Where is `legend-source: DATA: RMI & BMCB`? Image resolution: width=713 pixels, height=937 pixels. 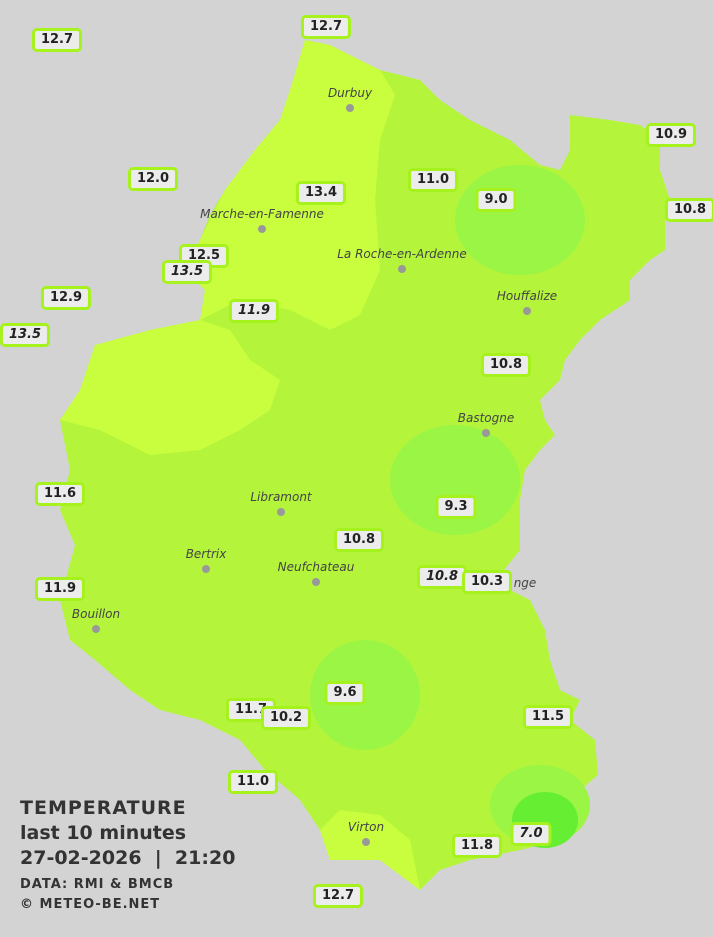 legend-source: DATA: RMI & BMCB is located at coordinates (97, 884).